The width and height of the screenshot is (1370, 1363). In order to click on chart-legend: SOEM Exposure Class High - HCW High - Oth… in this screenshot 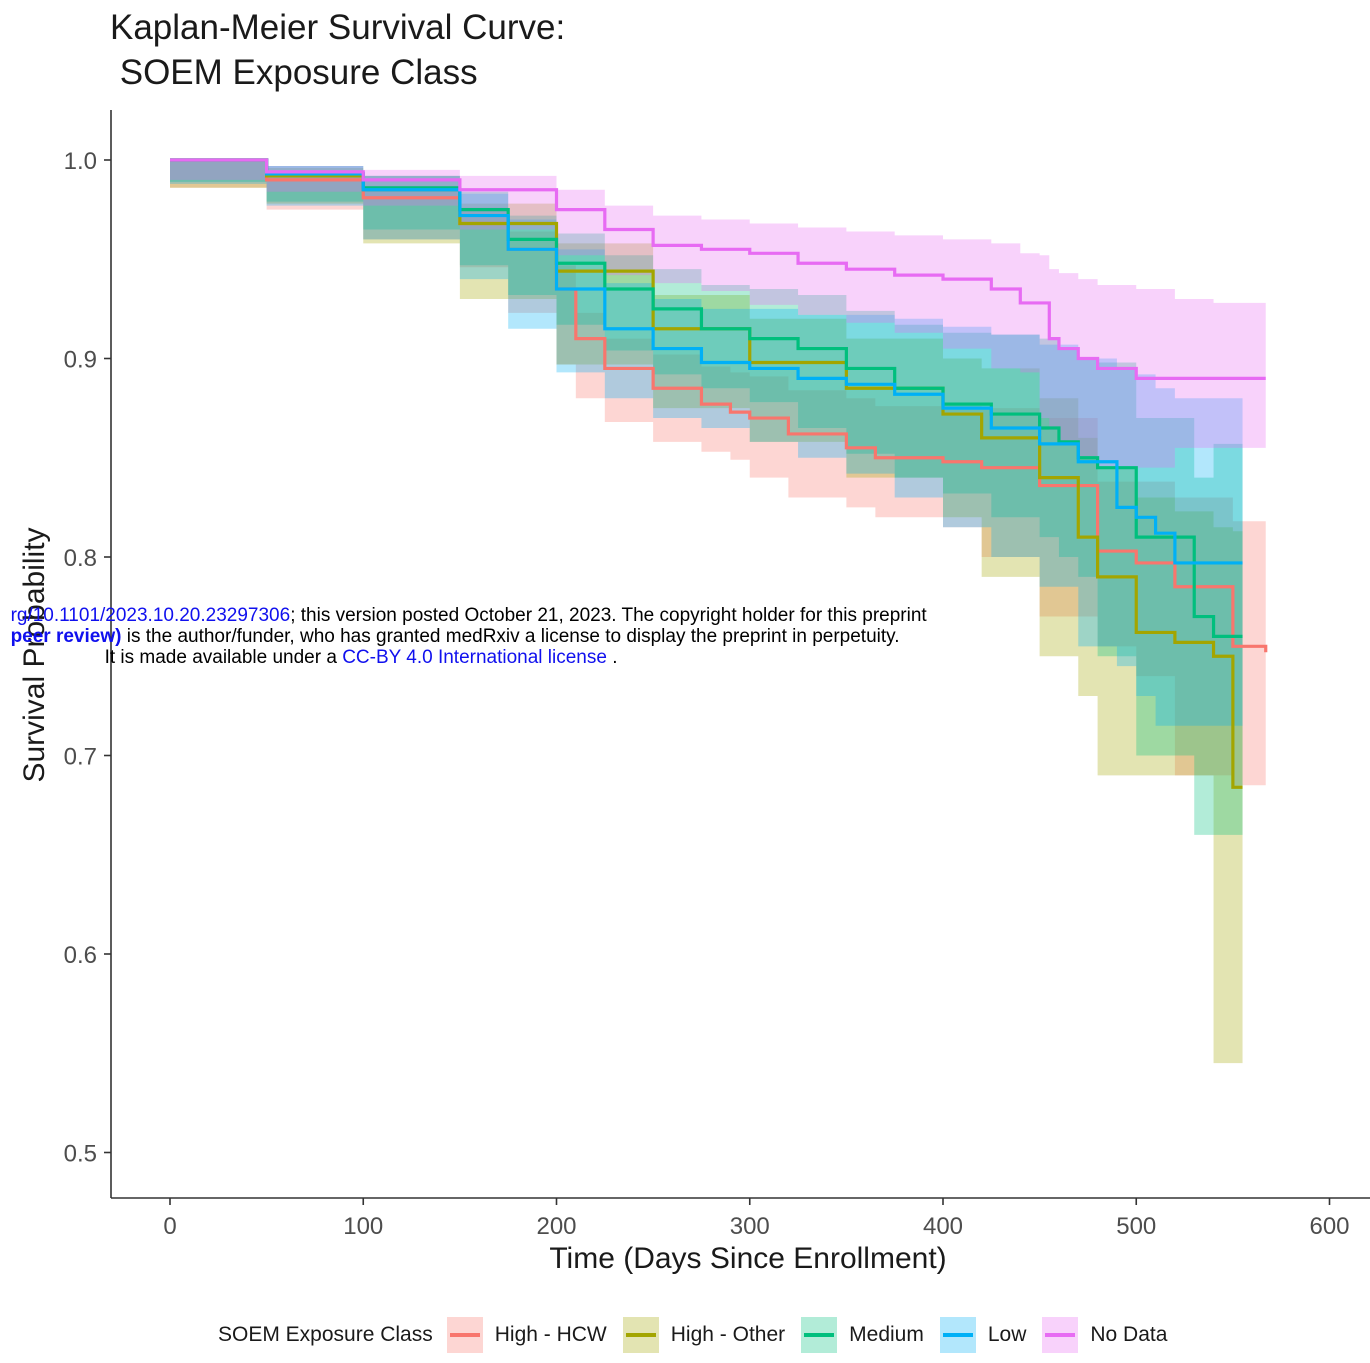, I will do `click(700, 1335)`.